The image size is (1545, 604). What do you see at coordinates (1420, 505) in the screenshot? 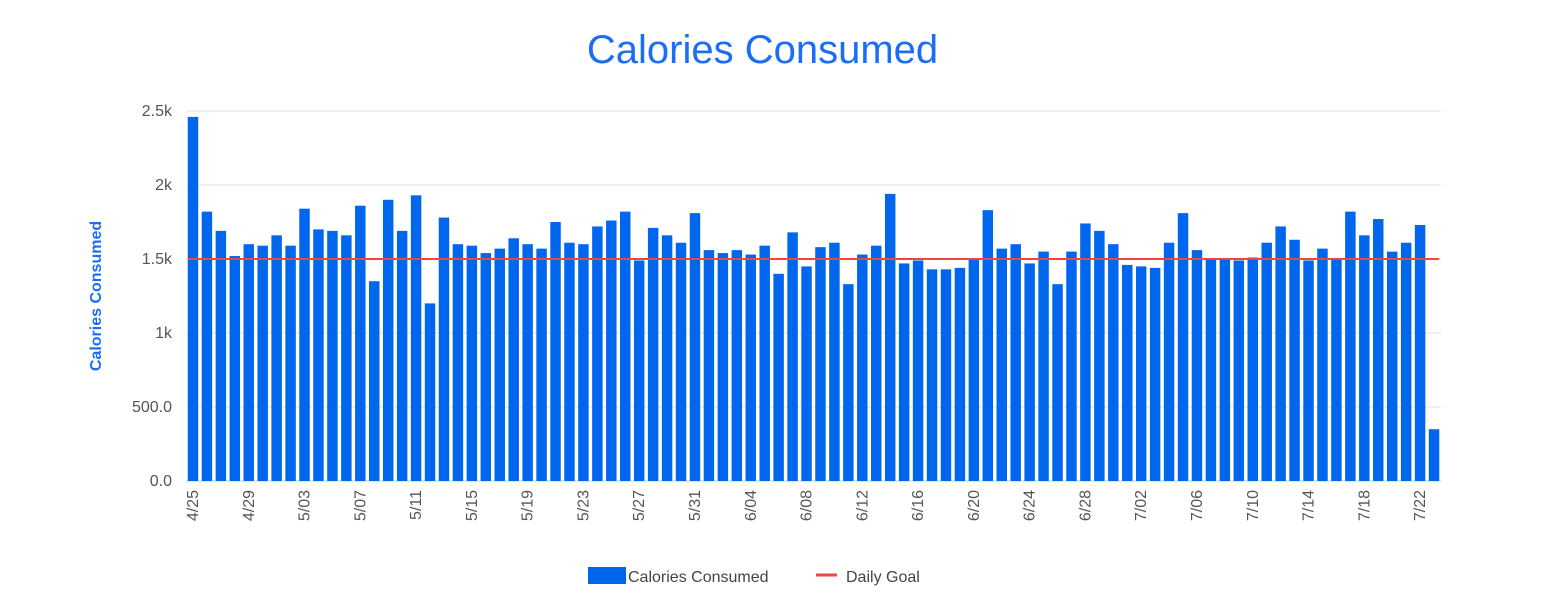
I see `x-tick-label: 7/22` at bounding box center [1420, 505].